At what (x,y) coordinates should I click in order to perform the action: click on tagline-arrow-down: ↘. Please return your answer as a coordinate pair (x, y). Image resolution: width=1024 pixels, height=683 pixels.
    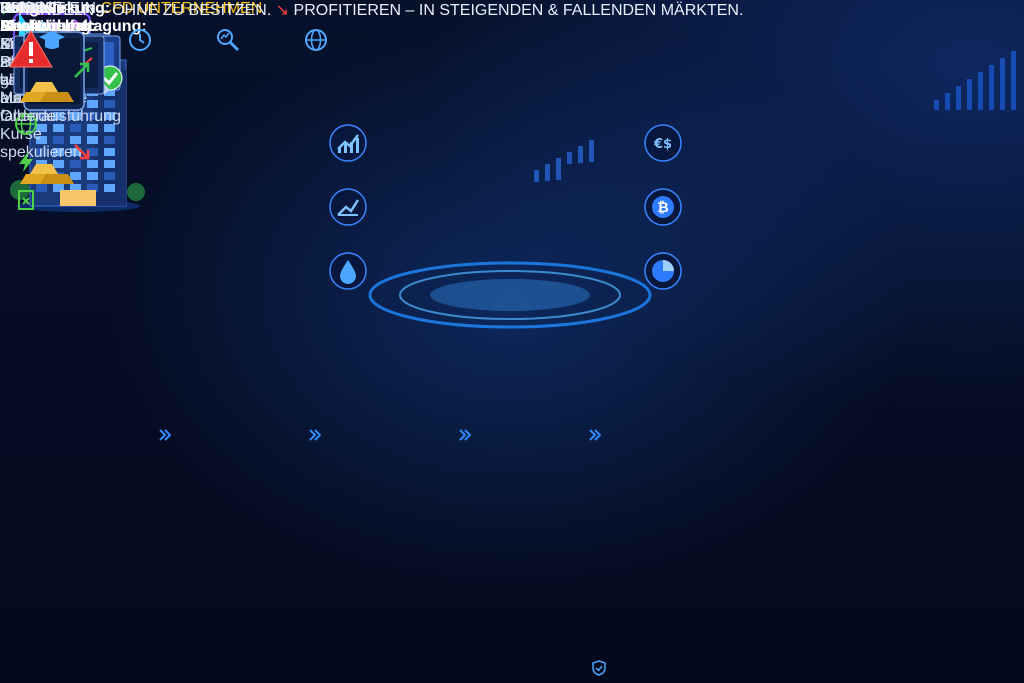
    Looking at the image, I should click on (282, 10).